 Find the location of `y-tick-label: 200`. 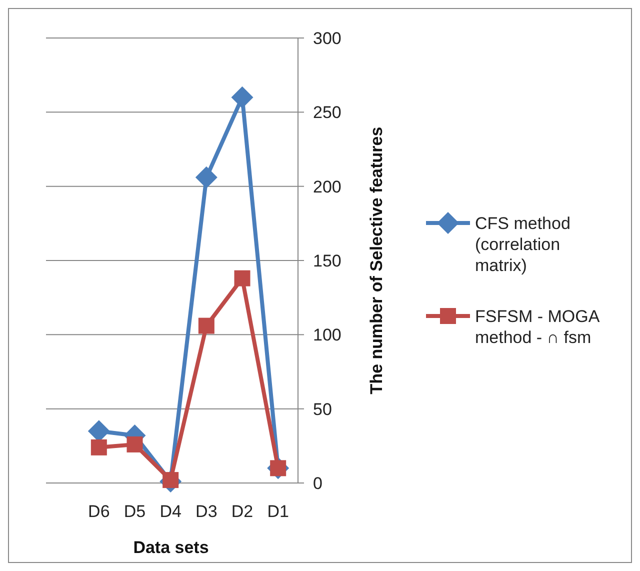

y-tick-label: 200 is located at coordinates (327, 186).